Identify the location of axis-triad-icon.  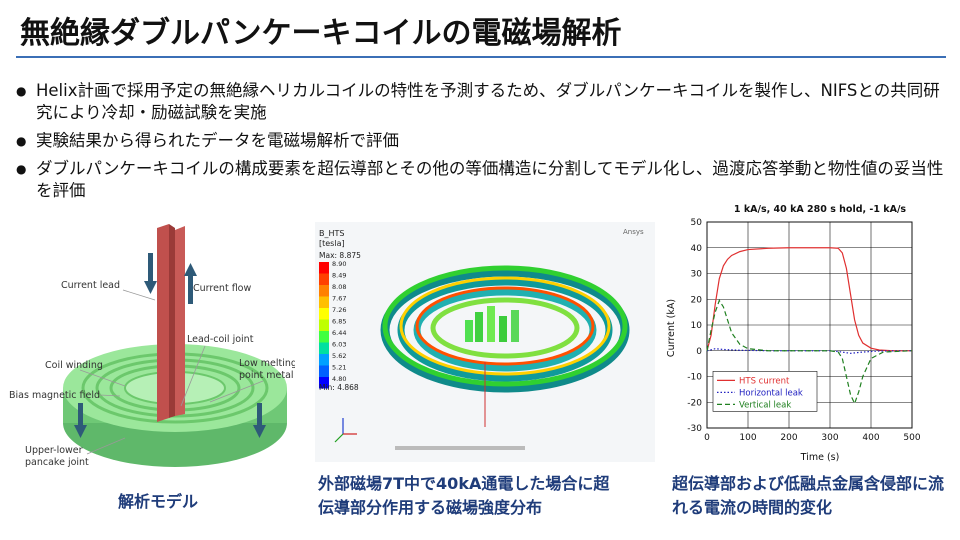
(345, 430).